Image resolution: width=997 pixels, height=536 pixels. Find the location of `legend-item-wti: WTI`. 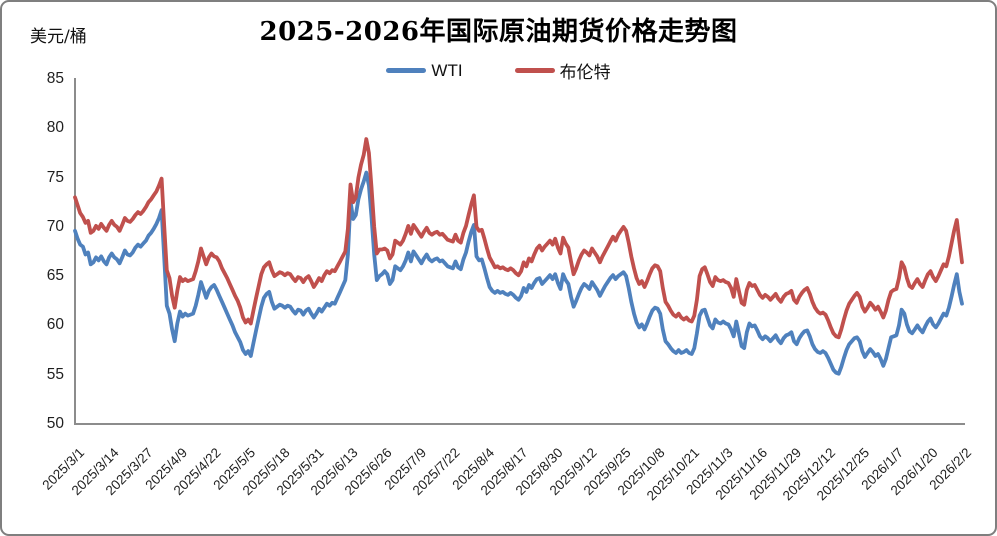

legend-item-wti: WTI is located at coordinates (424, 70).